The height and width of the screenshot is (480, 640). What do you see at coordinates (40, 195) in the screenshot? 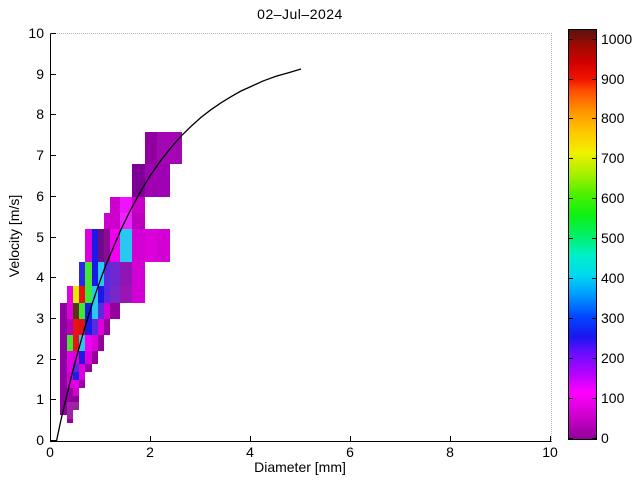
I see `y-tick-label: 6` at bounding box center [40, 195].